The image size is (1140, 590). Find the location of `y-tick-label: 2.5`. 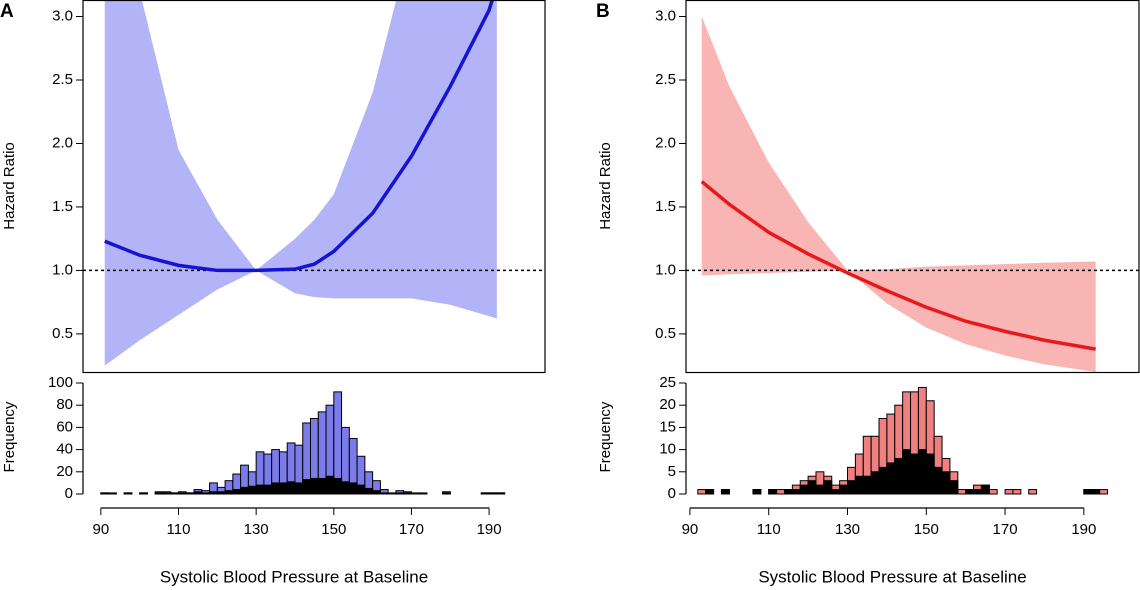

y-tick-label: 2.5 is located at coordinates (62, 79).